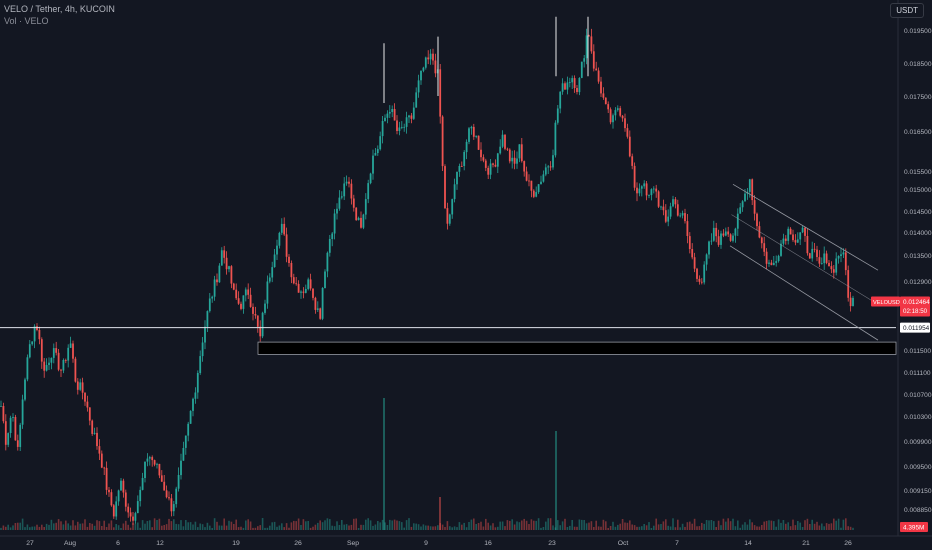  Describe the element at coordinates (806, 543) in the screenshot. I see `x-tick-label: 21` at that location.